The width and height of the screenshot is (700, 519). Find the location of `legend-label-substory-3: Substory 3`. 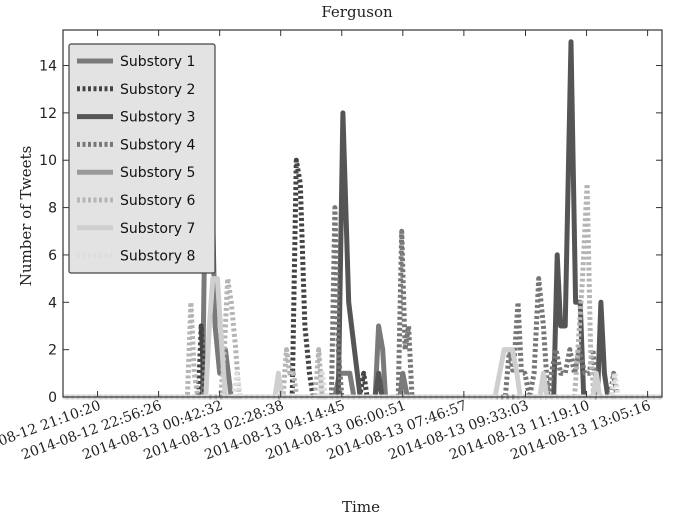

legend-label-substory-3: Substory 3 is located at coordinates (157, 118).